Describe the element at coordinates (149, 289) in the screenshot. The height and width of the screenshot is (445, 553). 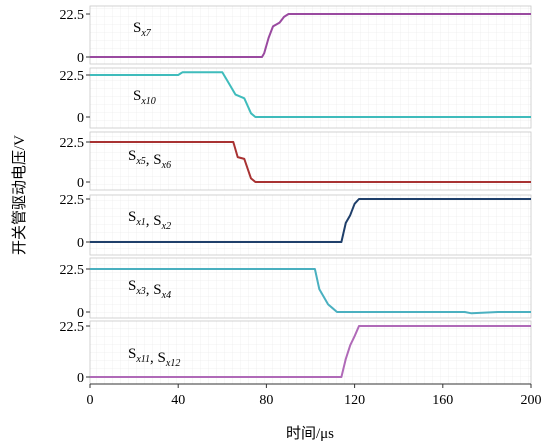
I see `panel-label: Sx3, Sx4` at that location.